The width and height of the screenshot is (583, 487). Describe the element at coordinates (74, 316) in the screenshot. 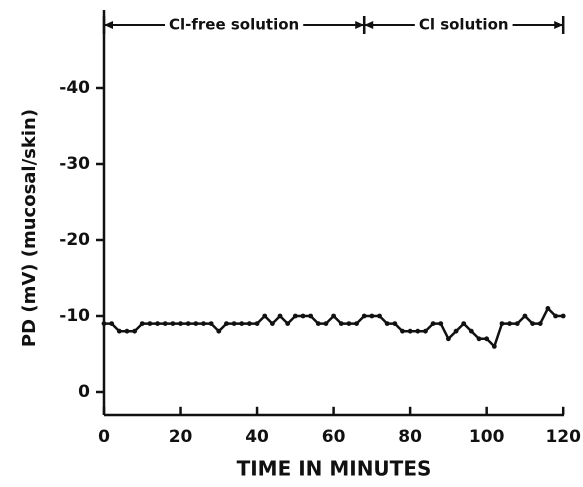

I see `y-tick-label: -10` at that location.